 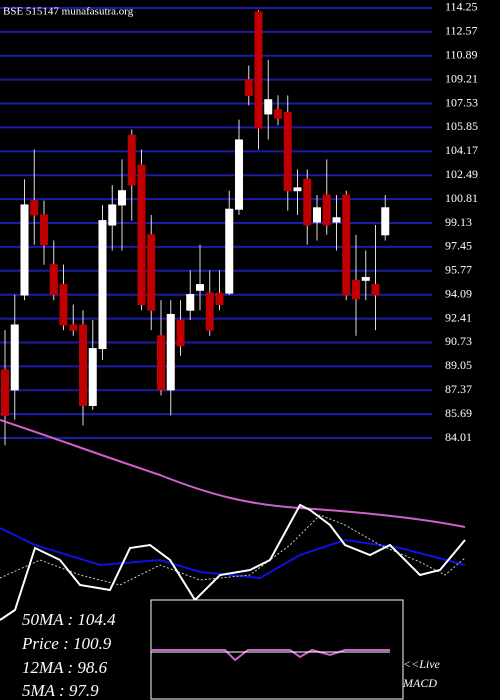 I want to click on macd-label: MACD, so click(x=419, y=683).